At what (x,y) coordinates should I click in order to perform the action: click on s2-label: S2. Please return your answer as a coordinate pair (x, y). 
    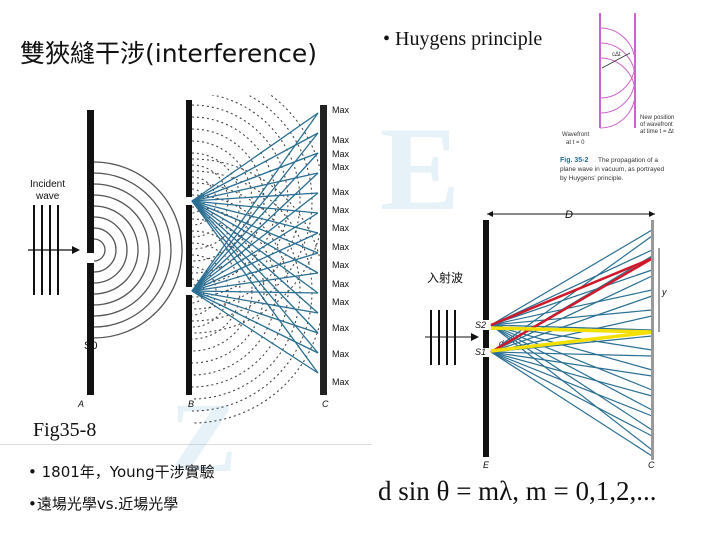
    Looking at the image, I should click on (480, 325).